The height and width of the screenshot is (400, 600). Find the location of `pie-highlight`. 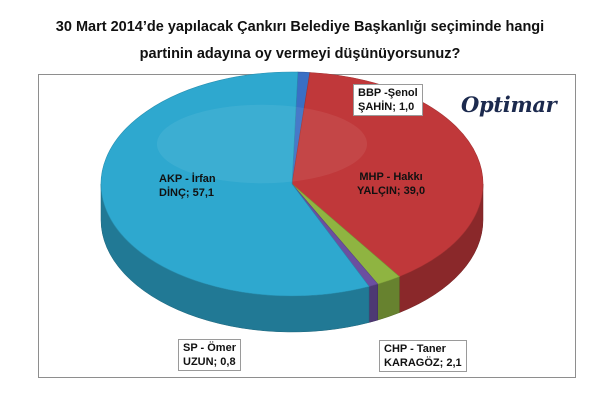

pie-highlight is located at coordinates (262, 144).